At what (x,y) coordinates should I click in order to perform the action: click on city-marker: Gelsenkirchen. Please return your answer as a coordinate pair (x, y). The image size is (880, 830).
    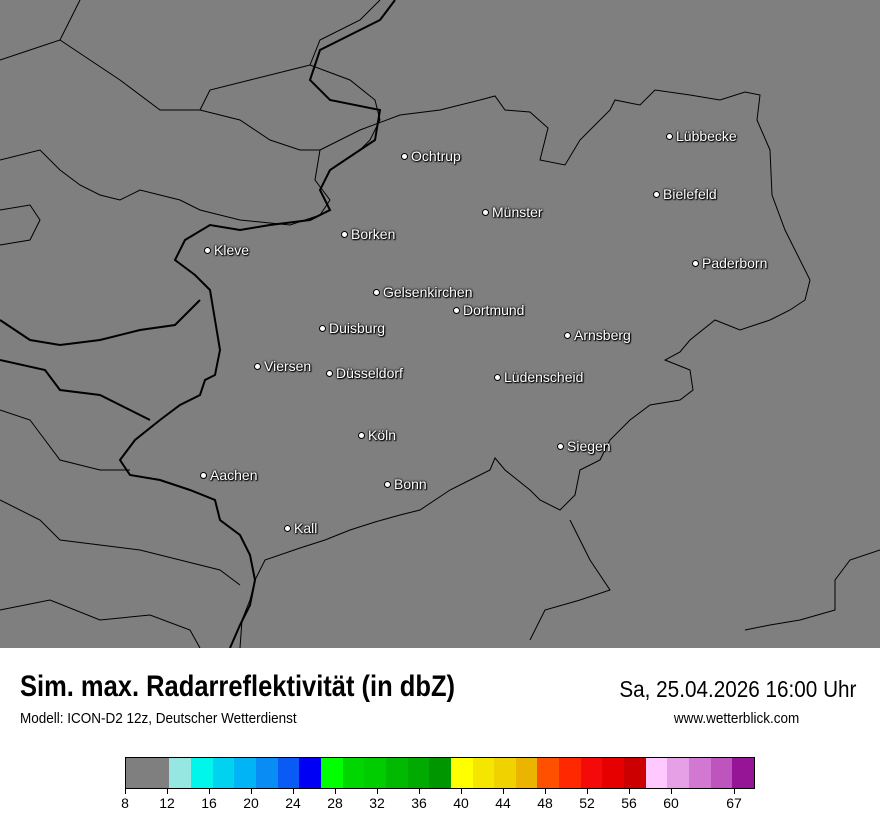
    Looking at the image, I should click on (423, 292).